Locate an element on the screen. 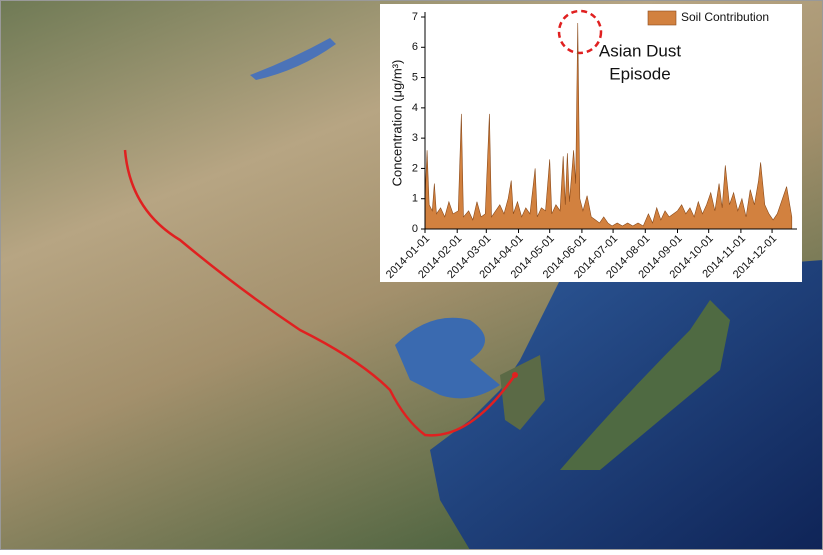  y-tick-label: 6 is located at coordinates (415, 47).